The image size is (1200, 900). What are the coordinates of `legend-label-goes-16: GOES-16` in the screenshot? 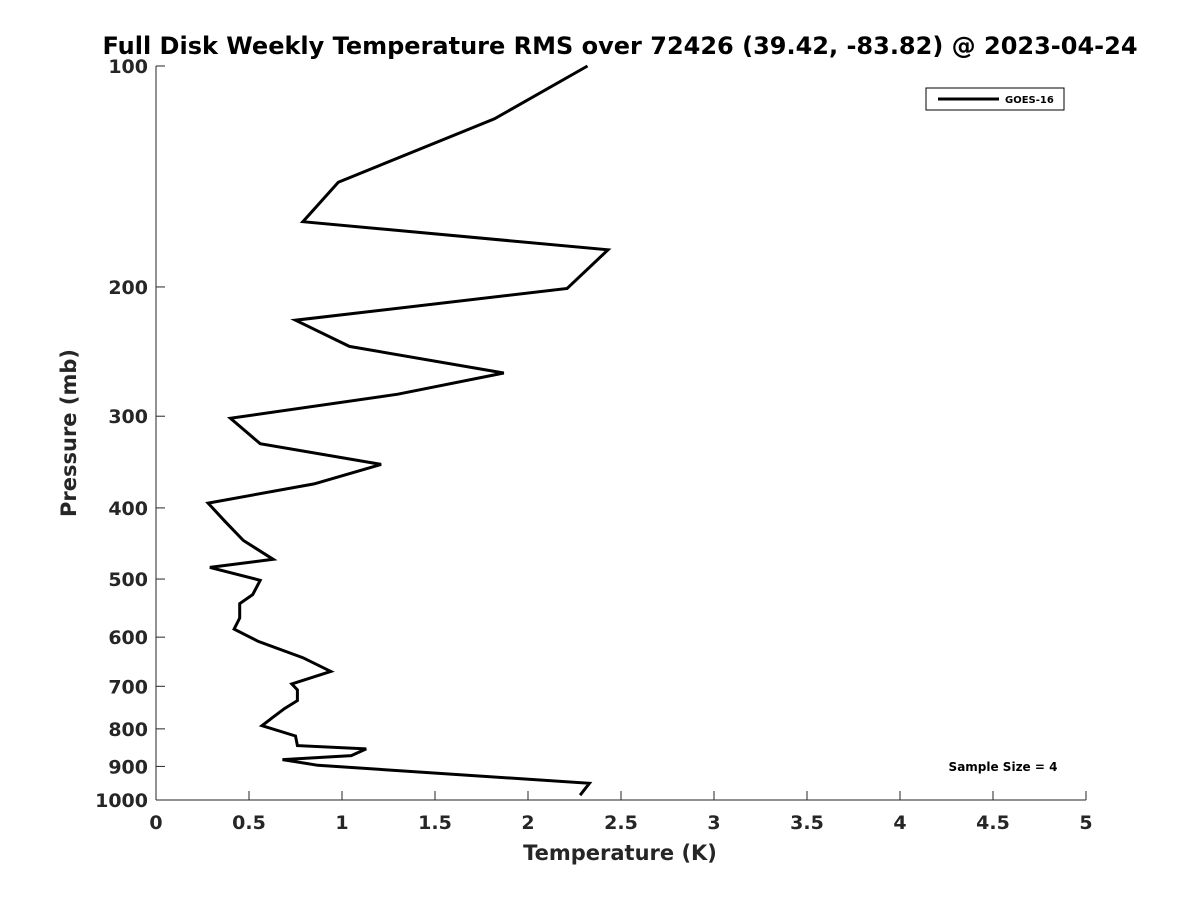 It's located at (1029, 100).